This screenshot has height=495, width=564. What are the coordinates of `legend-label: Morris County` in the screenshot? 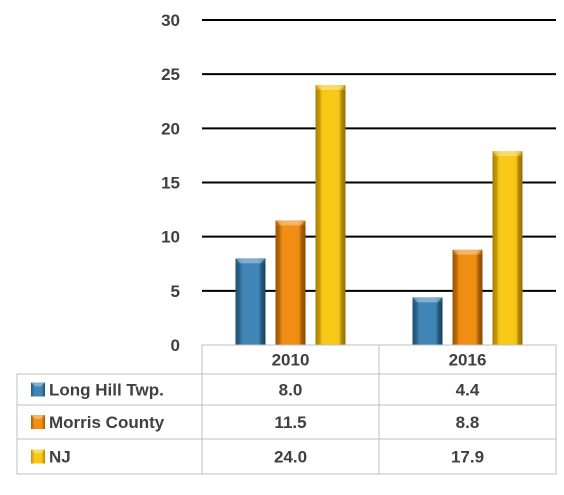 It's located at (107, 422).